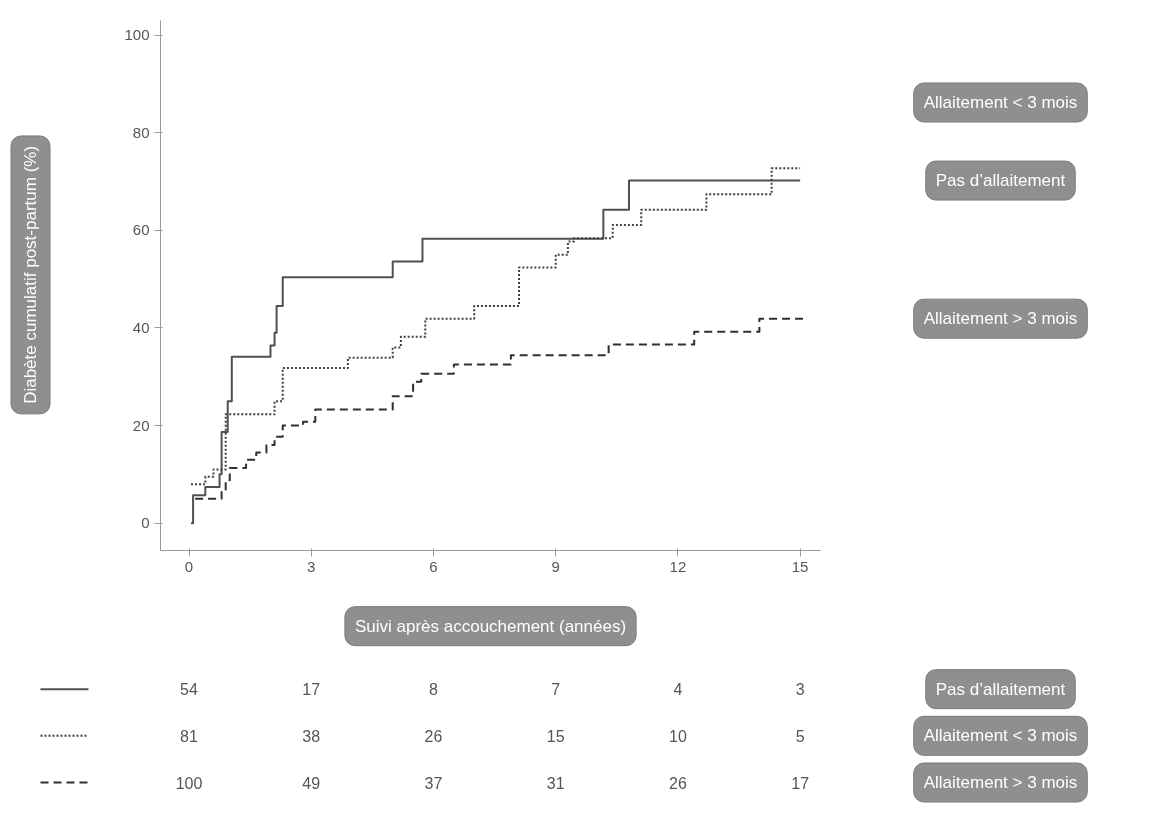  I want to click on y-tick-label: 60, so click(141, 230).